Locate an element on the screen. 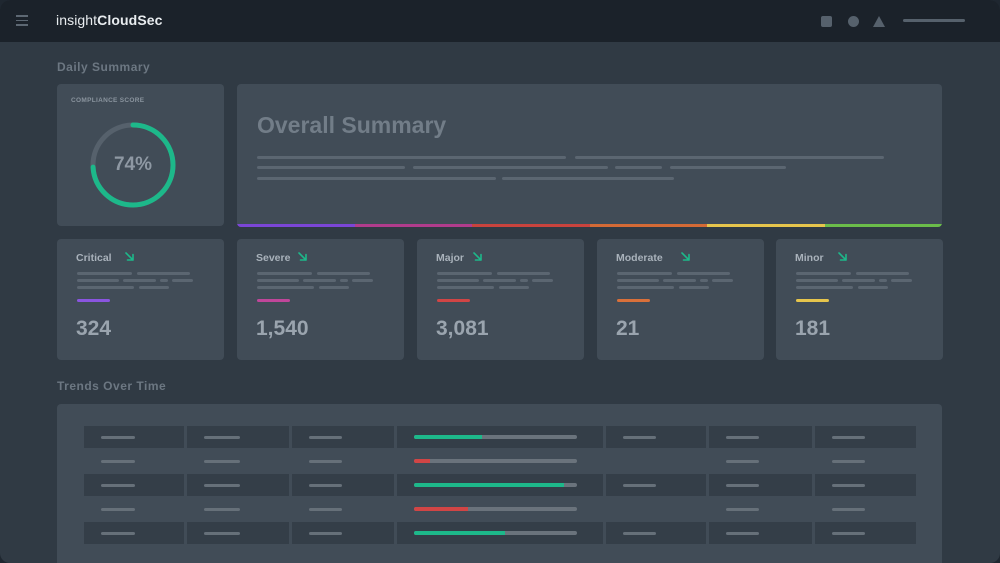 This screenshot has height=563, width=1000. severity-label: Major is located at coordinates (450, 258).